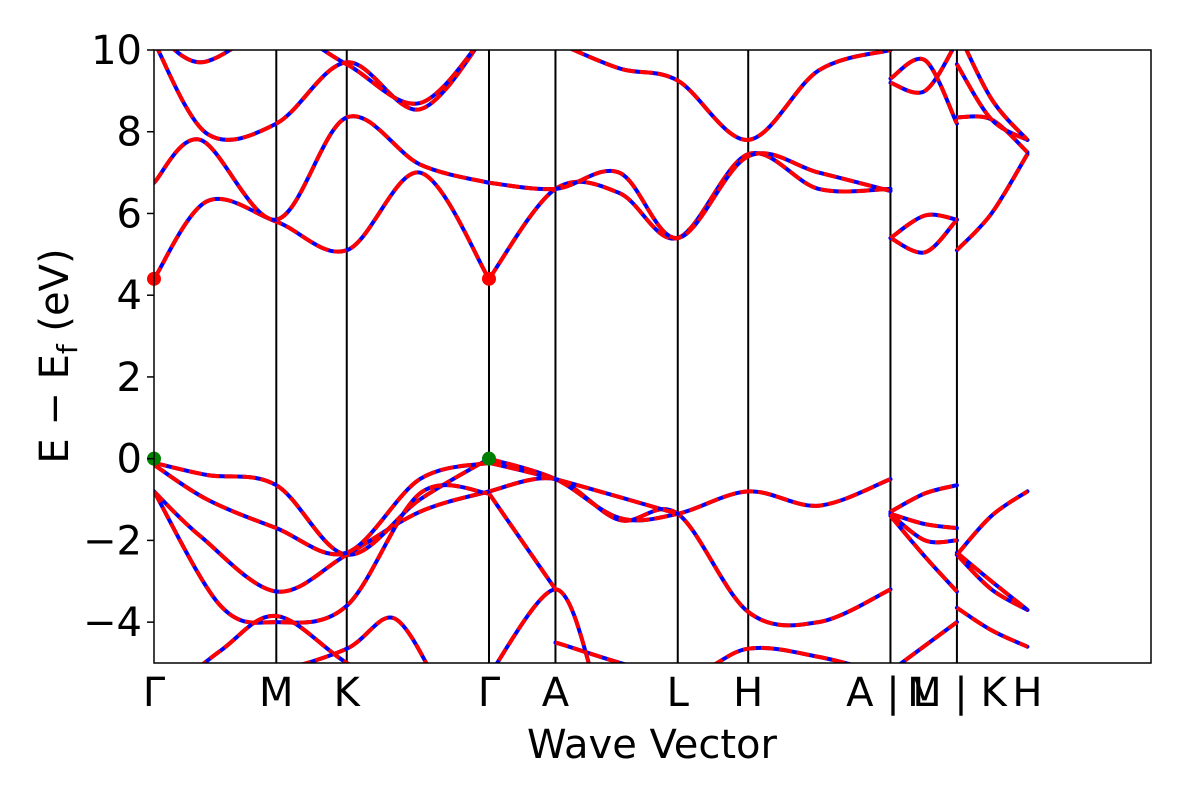  Describe the element at coordinates (118, 337) in the screenshot. I see `y-axis: −4 −2 0 2 4 6 8 10` at that location.